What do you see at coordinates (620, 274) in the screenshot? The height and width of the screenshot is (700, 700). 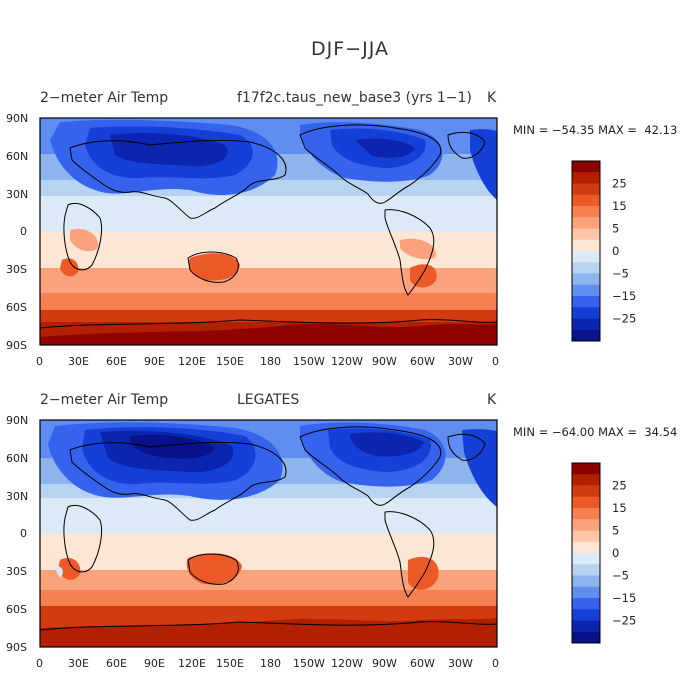 I see `colorbar-label: −5` at bounding box center [620, 274].